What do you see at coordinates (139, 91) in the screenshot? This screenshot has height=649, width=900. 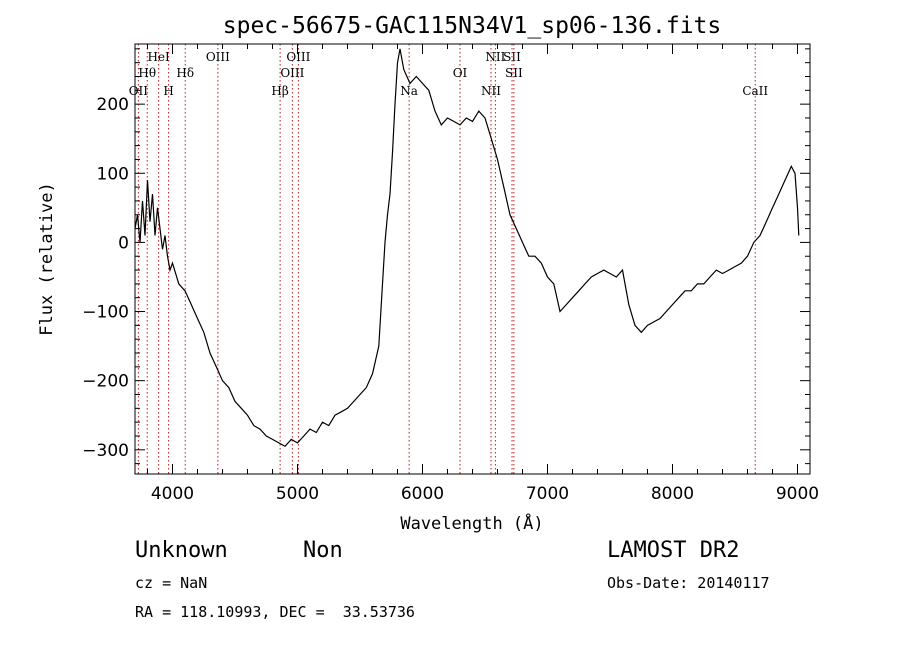 I see `line-marker-label: OII` at bounding box center [139, 91].